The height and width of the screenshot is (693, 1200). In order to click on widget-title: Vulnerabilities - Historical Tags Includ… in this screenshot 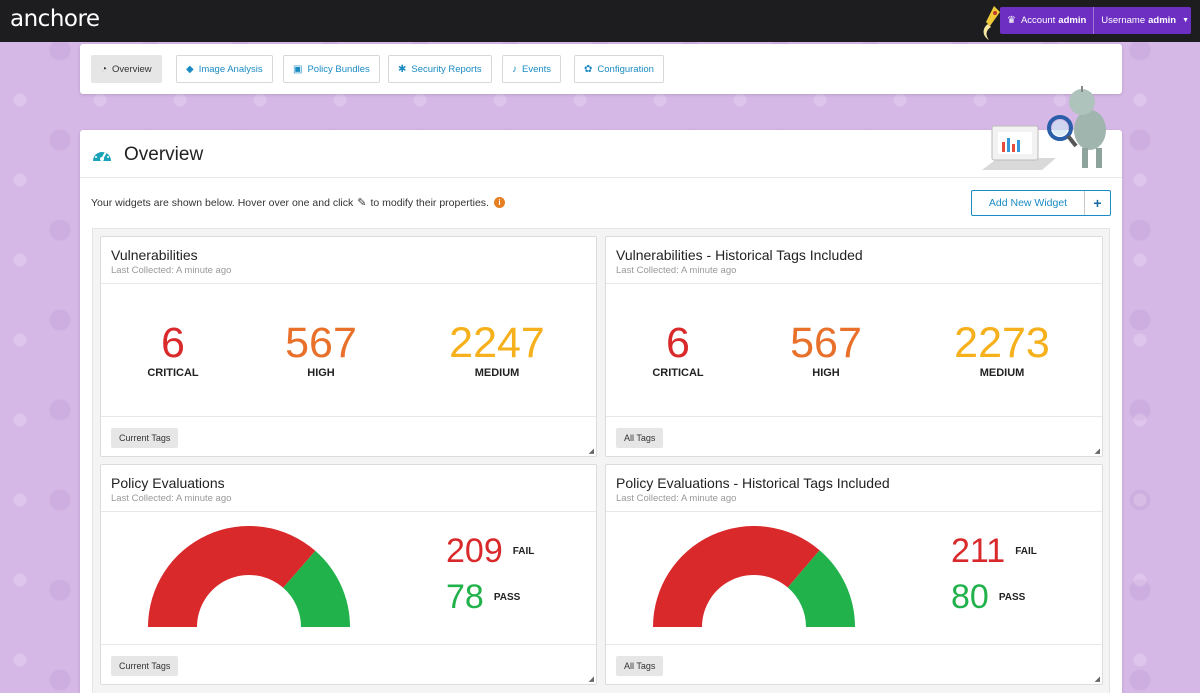, I will do `click(739, 255)`.